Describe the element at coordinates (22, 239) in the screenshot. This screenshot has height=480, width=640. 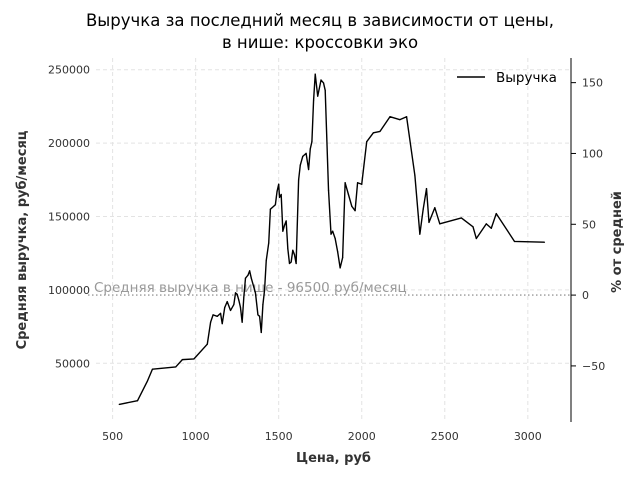
I see `y-axis-label: Средняя выручка, руб/месяц` at that location.